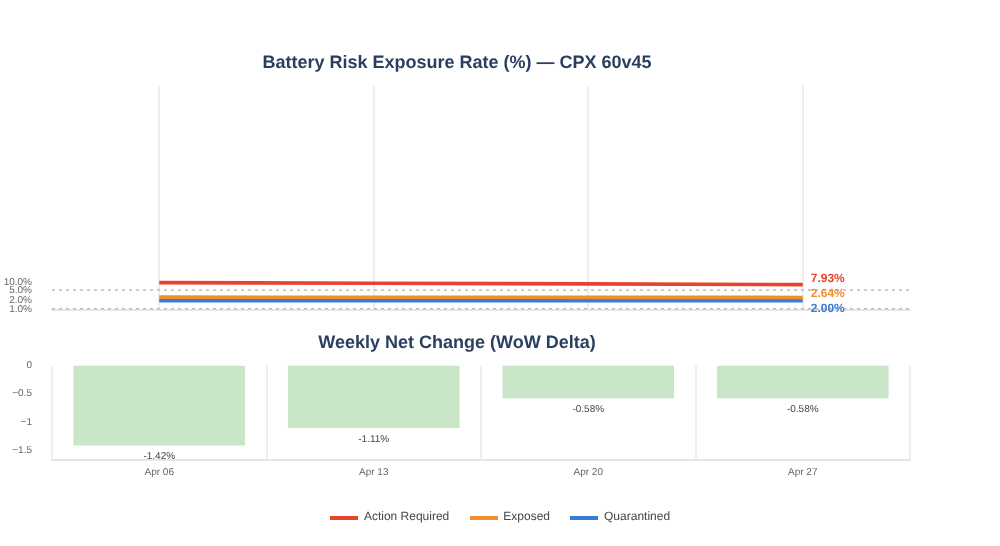  Describe the element at coordinates (457, 61) in the screenshot. I see `chart-title: Battery Risk Exposure Rate (%) — CPX 60v45` at that location.